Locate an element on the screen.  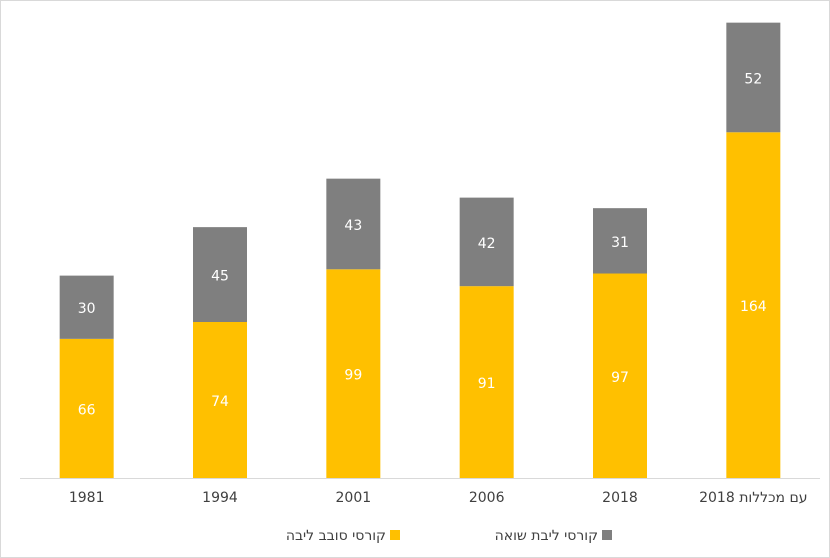
data-label: 91 is located at coordinates (487, 384).